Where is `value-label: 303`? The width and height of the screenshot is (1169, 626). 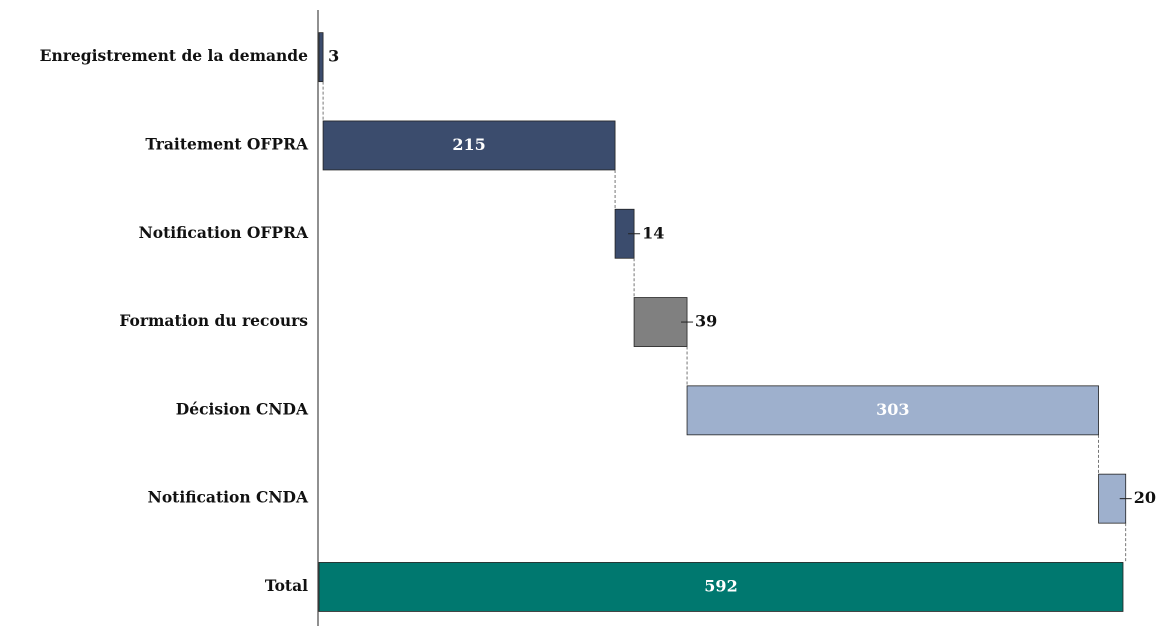
value-label: 303 is located at coordinates (892, 409).